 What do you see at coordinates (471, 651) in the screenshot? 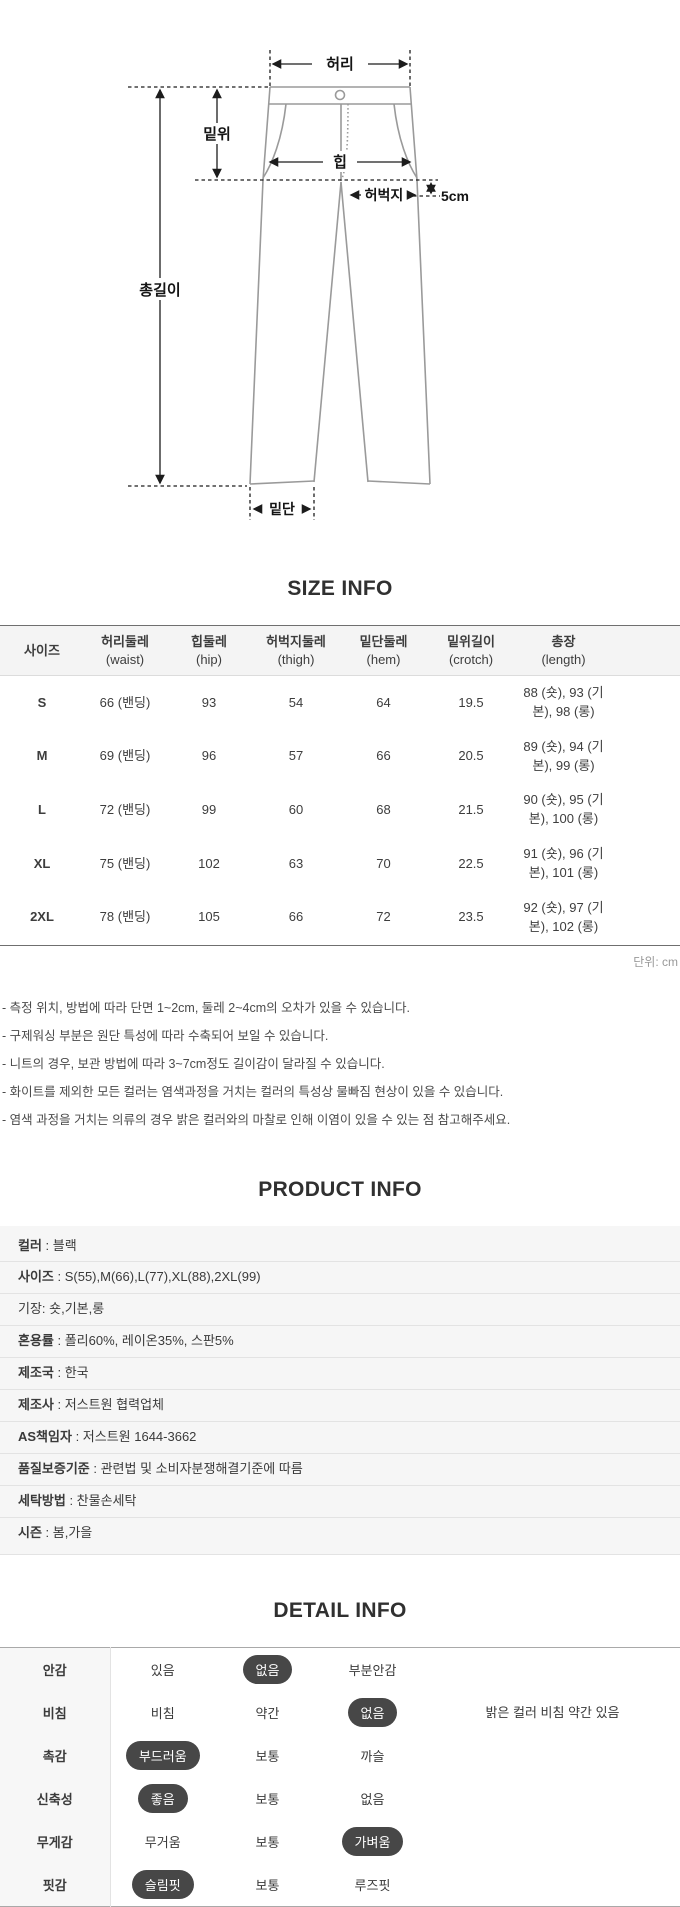
I see `col-header-crotch: 밑위길이 (crotch)` at bounding box center [471, 651].